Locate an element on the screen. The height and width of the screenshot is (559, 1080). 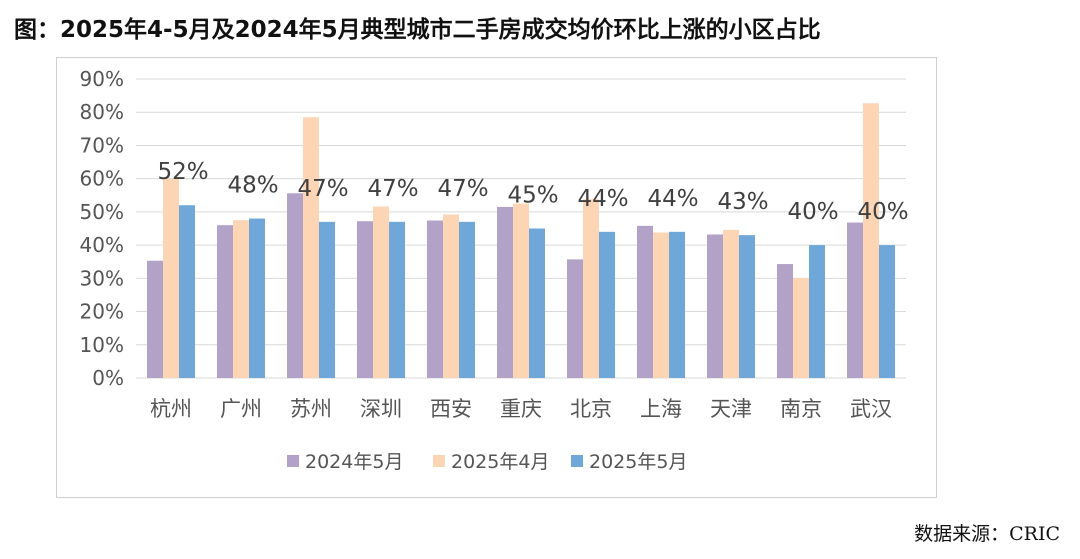
y-tick-label: 60% is located at coordinates (102, 179).